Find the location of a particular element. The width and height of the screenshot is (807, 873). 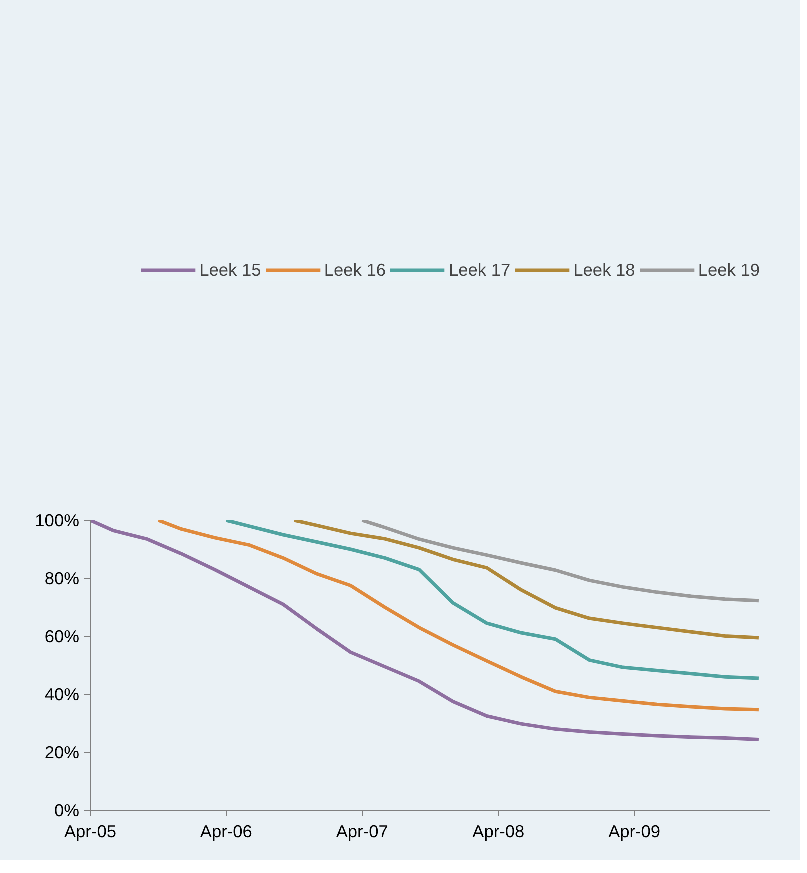

y-tick-label: 20% is located at coordinates (62, 752).